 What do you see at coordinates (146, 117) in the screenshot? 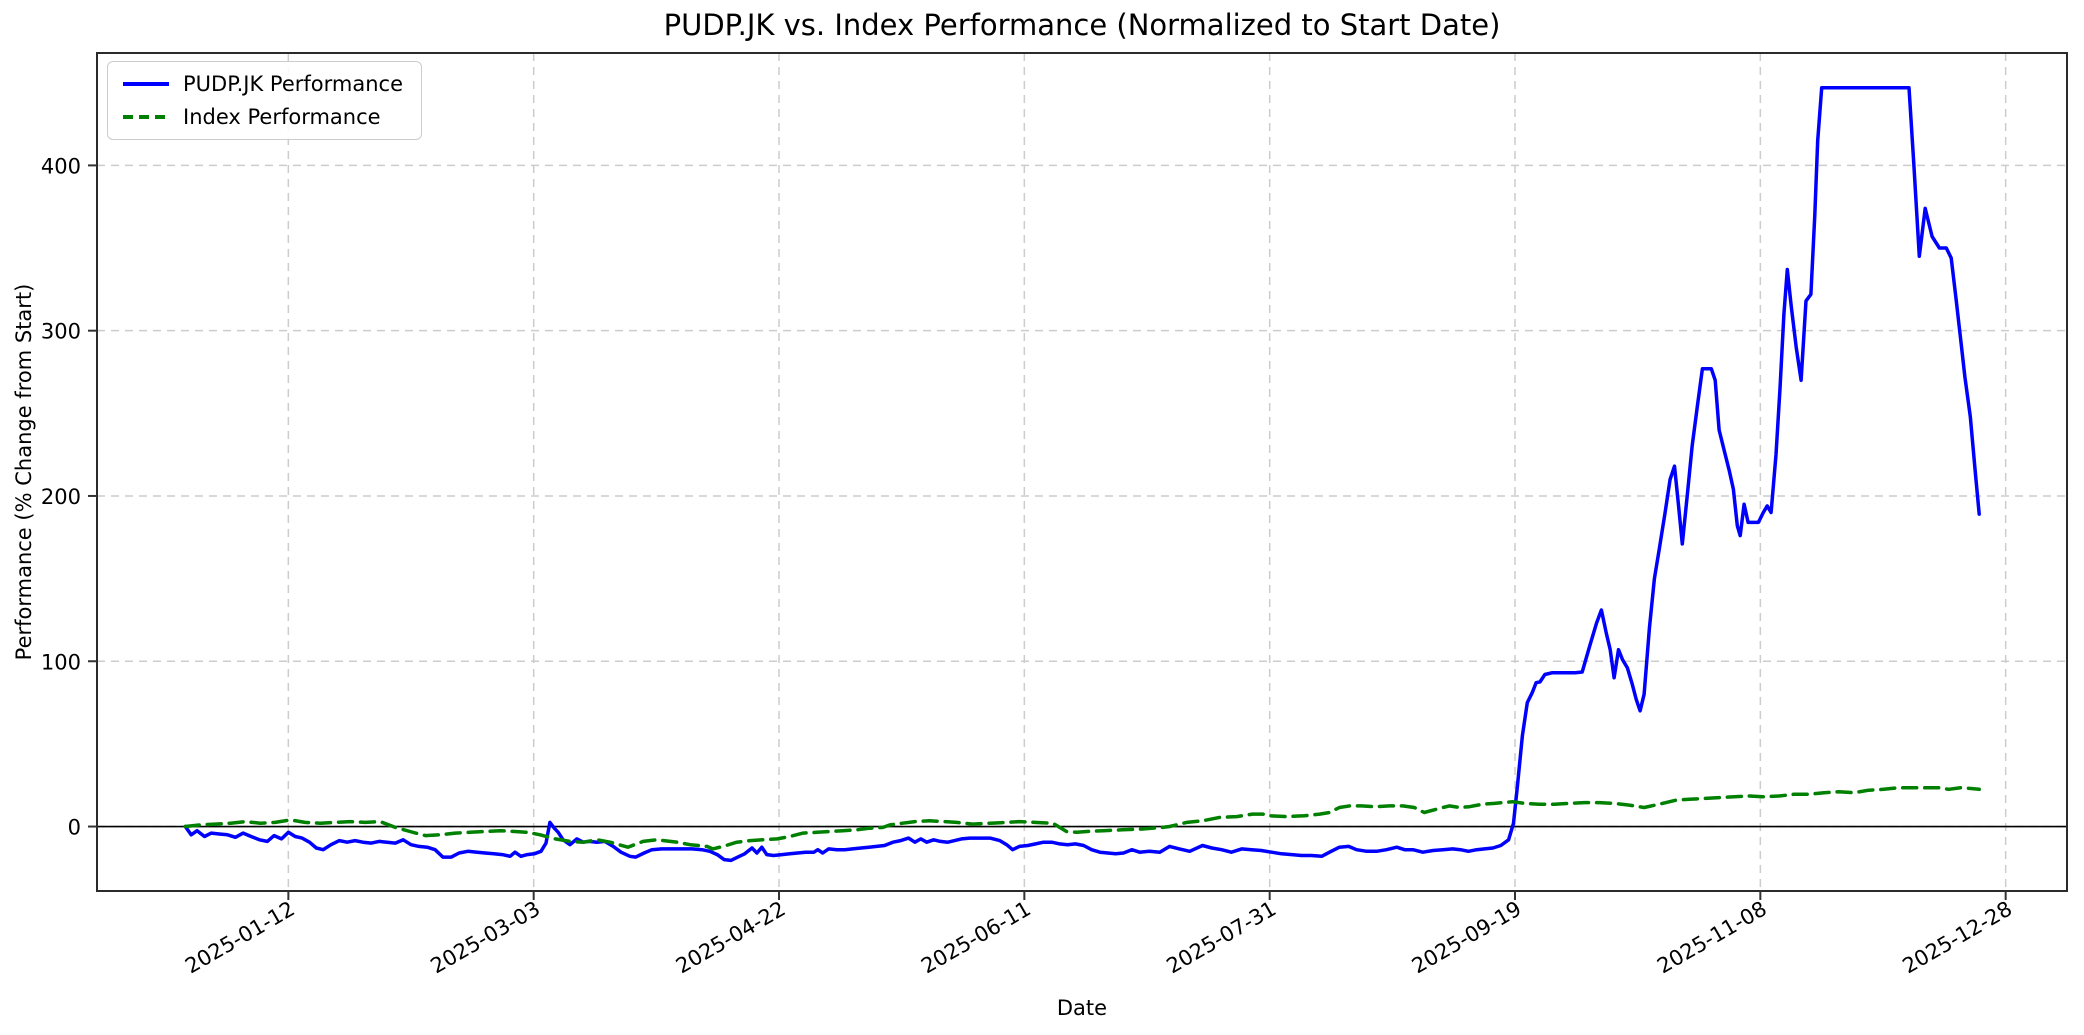
I see `legend-line-sample-index` at bounding box center [146, 117].